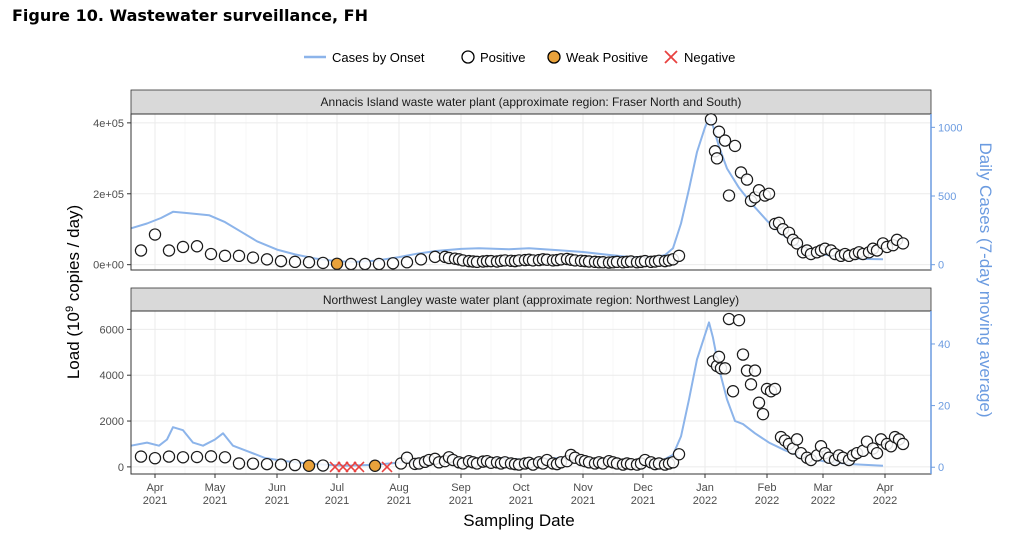 Image resolution: width=1024 pixels, height=549 pixels. Describe the element at coordinates (215, 488) in the screenshot. I see `x-tick-label-month: May` at that location.